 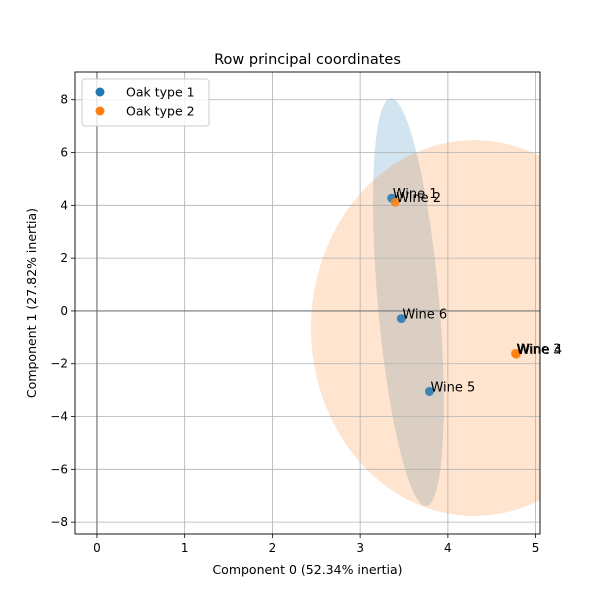 What do you see at coordinates (59, 364) in the screenshot?
I see `y-tick-label: −2` at bounding box center [59, 364].